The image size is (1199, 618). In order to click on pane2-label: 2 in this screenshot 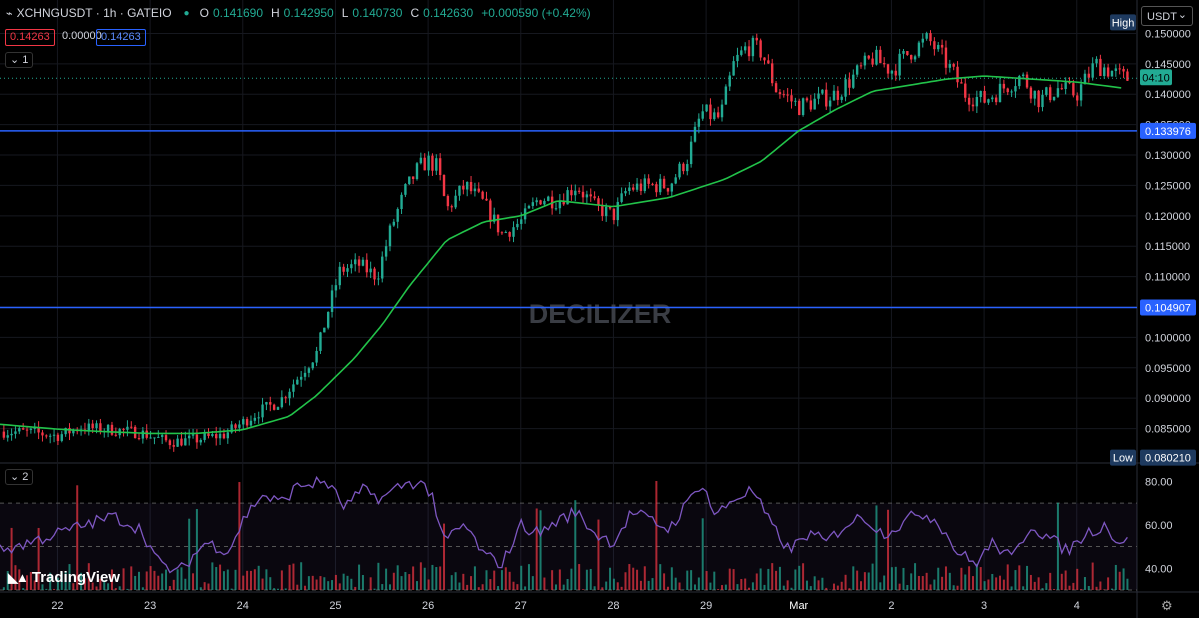, I will do `click(25, 477)`.